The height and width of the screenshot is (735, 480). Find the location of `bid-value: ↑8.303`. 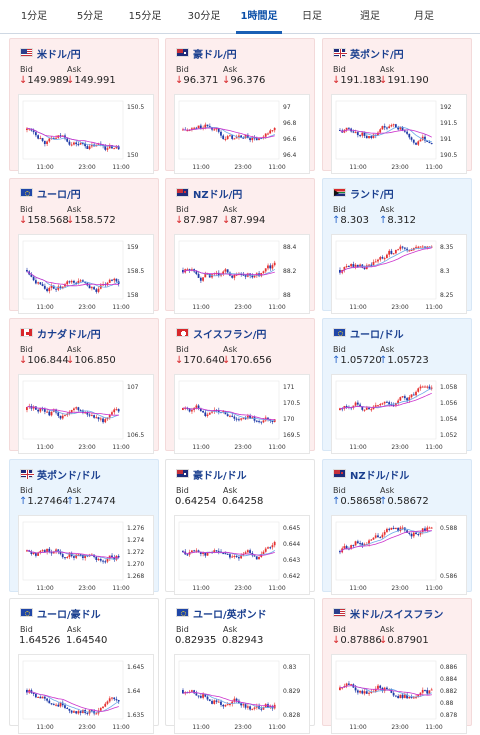

bid-value: ↑8.303 is located at coordinates (351, 220).